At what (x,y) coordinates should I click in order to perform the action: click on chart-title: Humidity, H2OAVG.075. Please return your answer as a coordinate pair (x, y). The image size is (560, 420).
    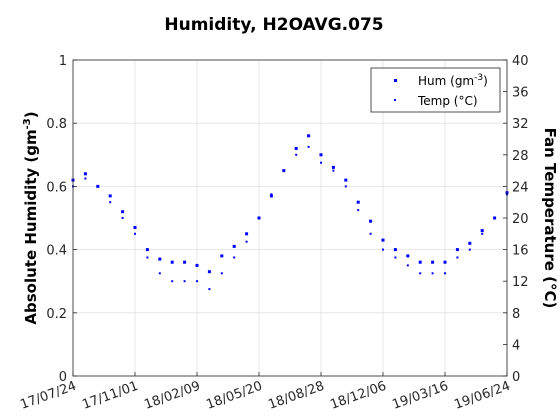
    Looking at the image, I should click on (273, 25).